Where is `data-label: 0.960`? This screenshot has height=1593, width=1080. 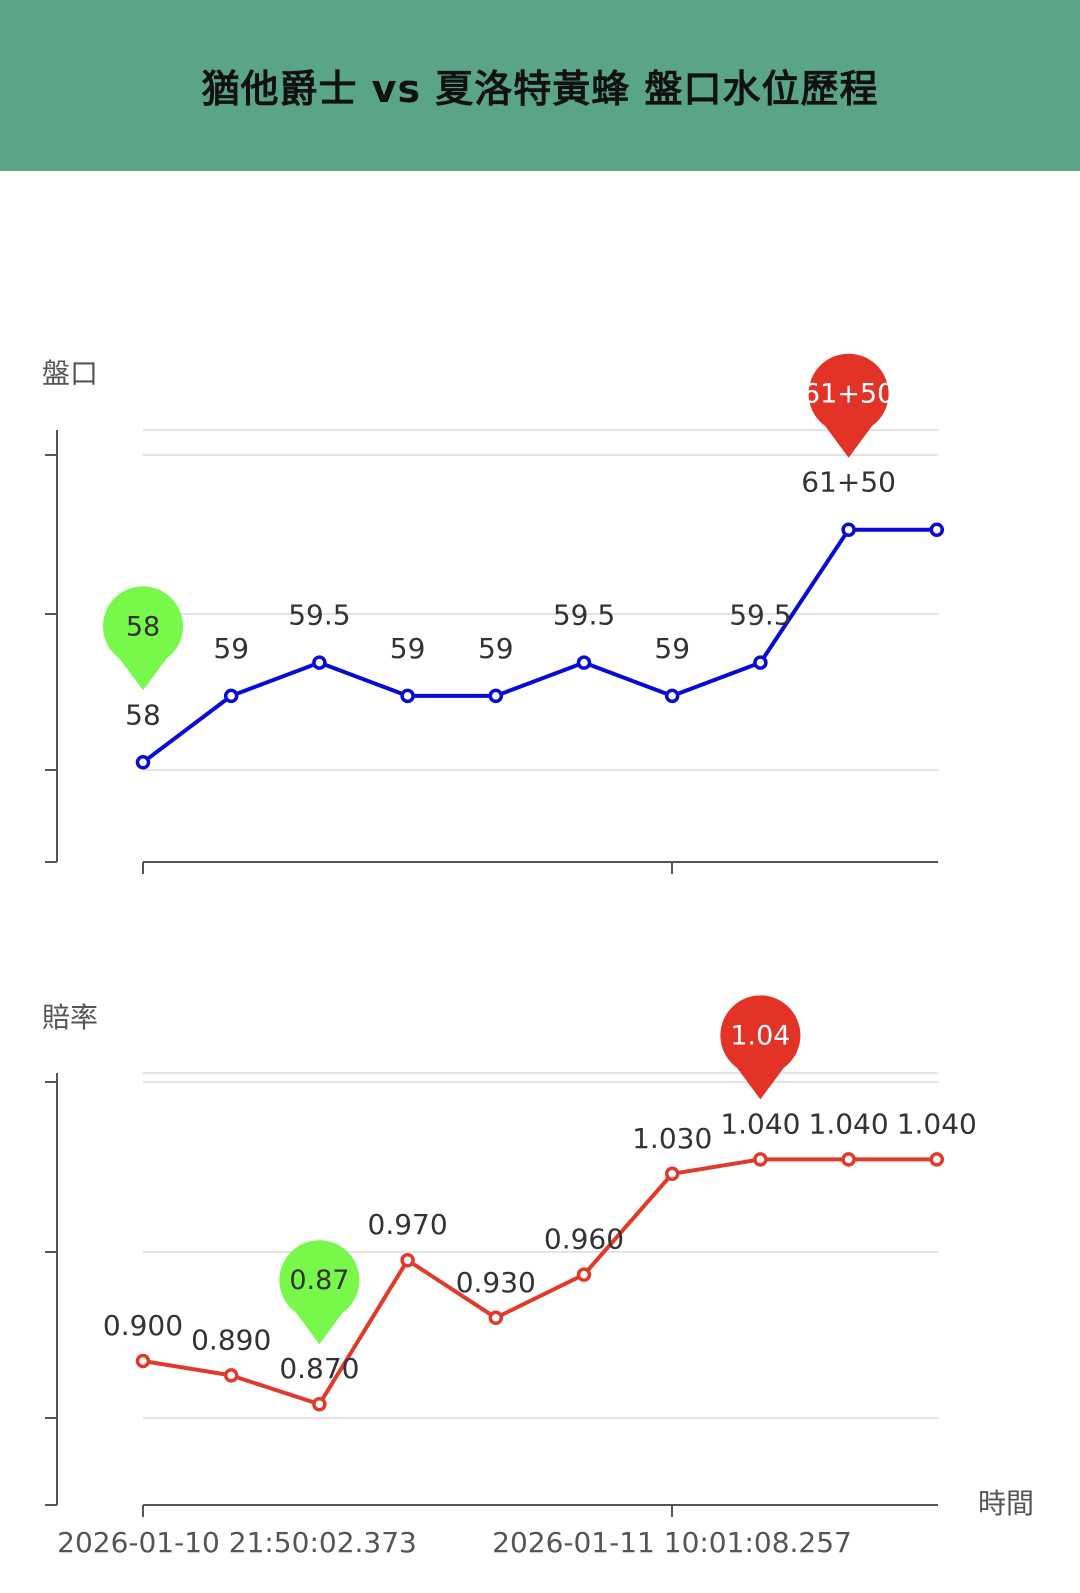 data-label: 0.960 is located at coordinates (584, 1239).